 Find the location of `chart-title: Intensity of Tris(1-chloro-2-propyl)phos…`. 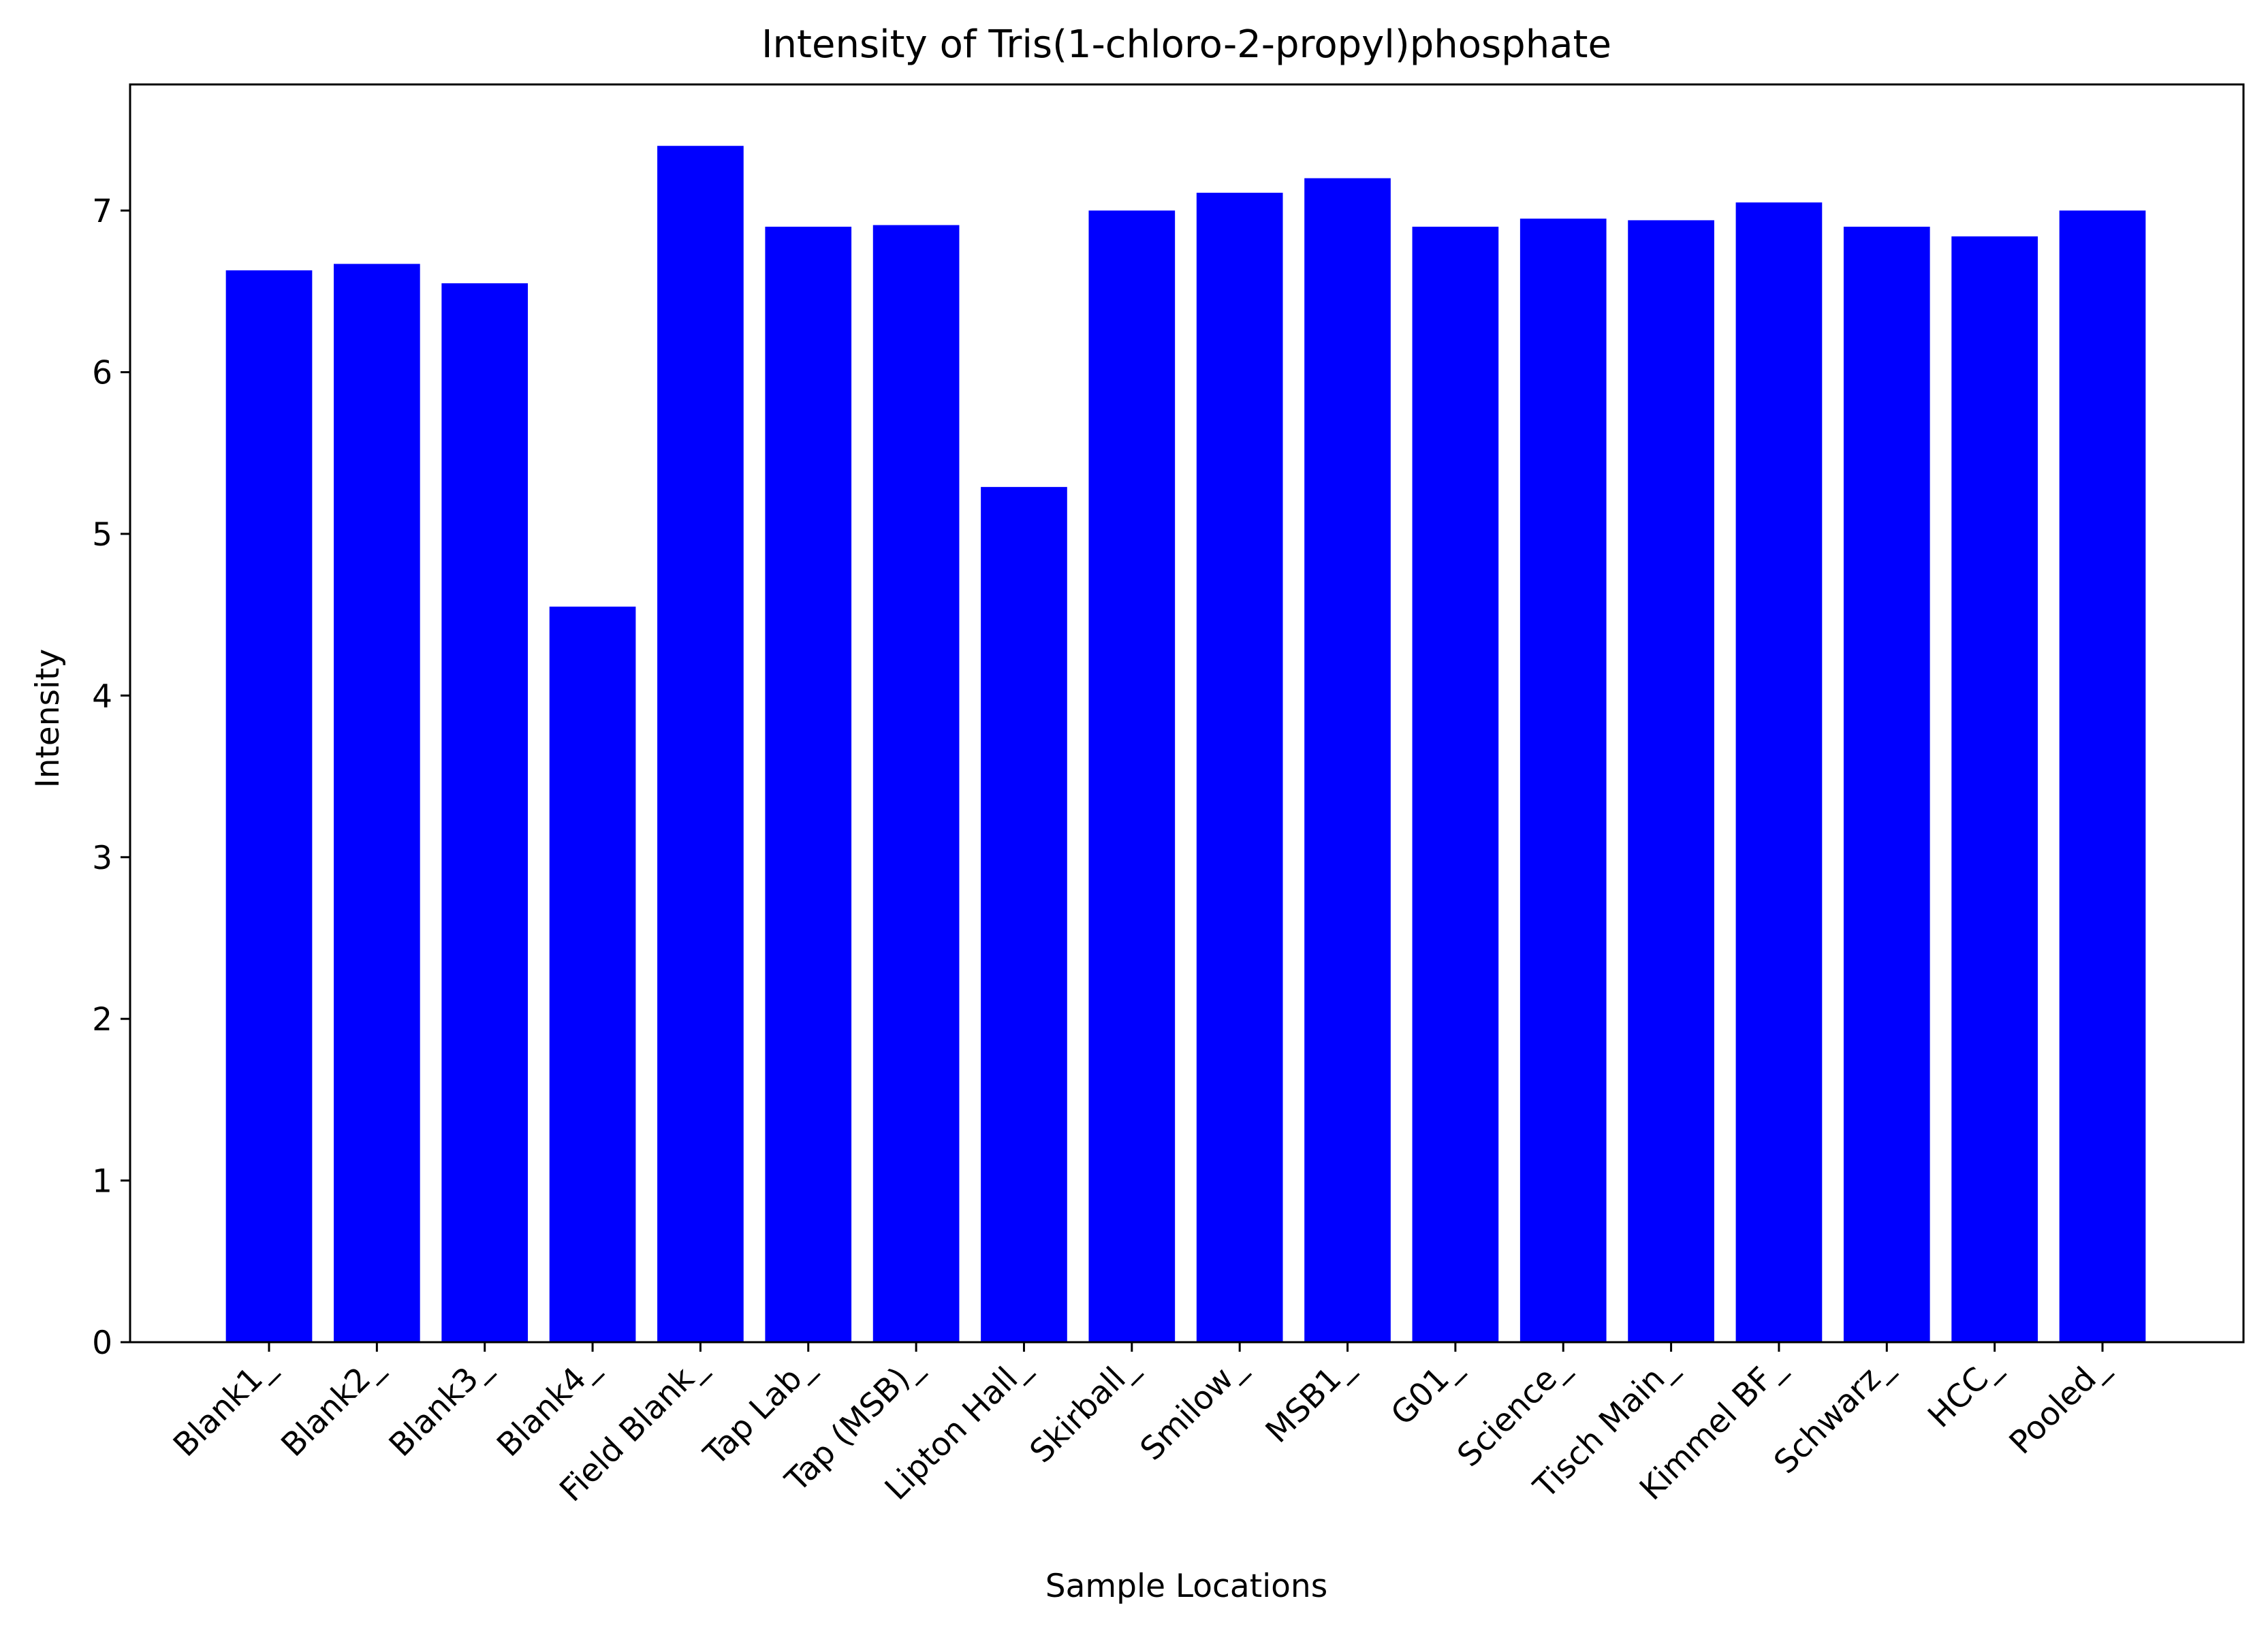

chart-title: Intensity of Tris(1-chloro-2-propyl)phos… is located at coordinates (1186, 44).